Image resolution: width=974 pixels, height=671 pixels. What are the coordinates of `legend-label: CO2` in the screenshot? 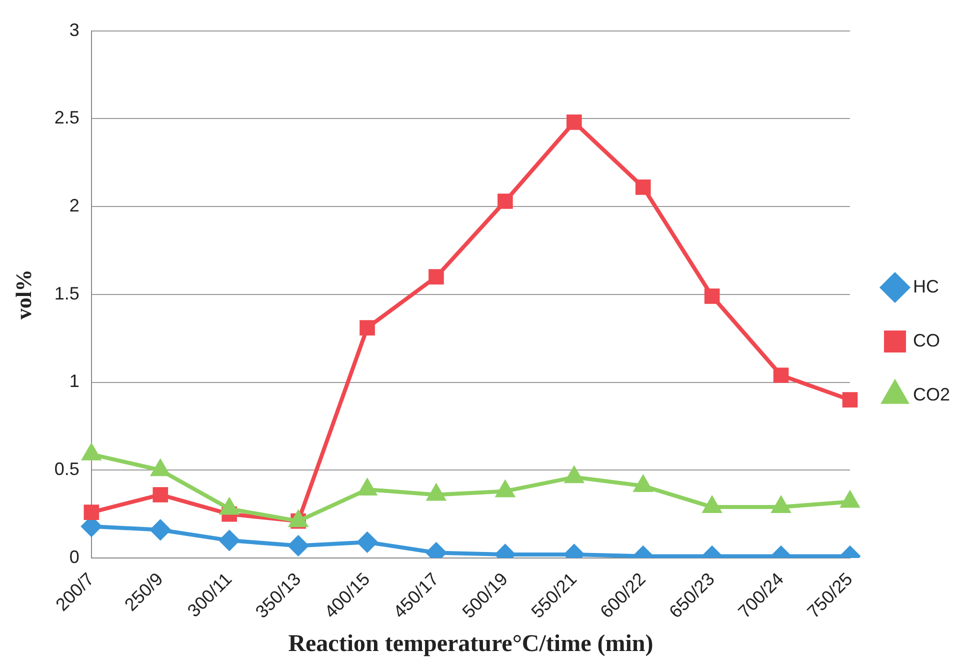 It's located at (931, 394).